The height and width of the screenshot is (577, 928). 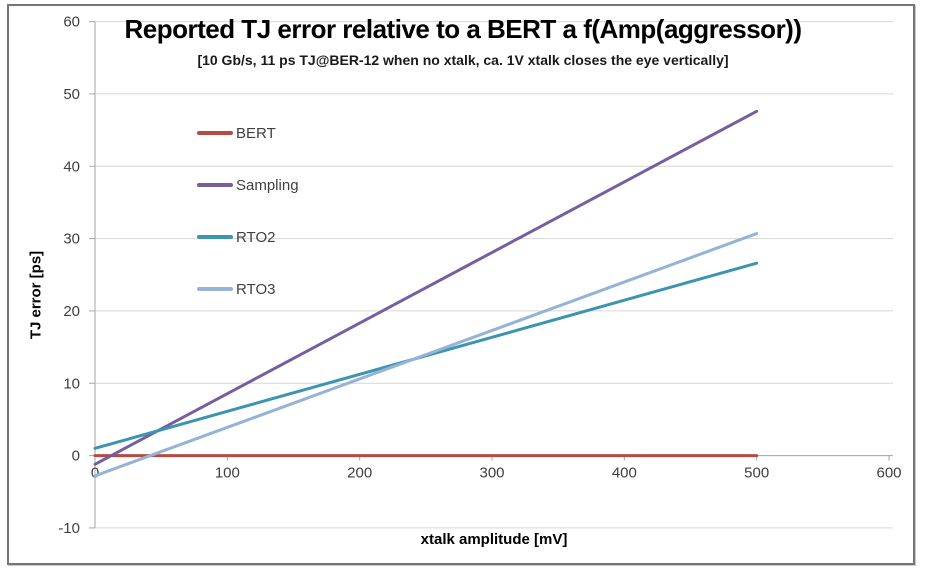 What do you see at coordinates (71, 22) in the screenshot?
I see `y-tick-label-60: 60` at bounding box center [71, 22].